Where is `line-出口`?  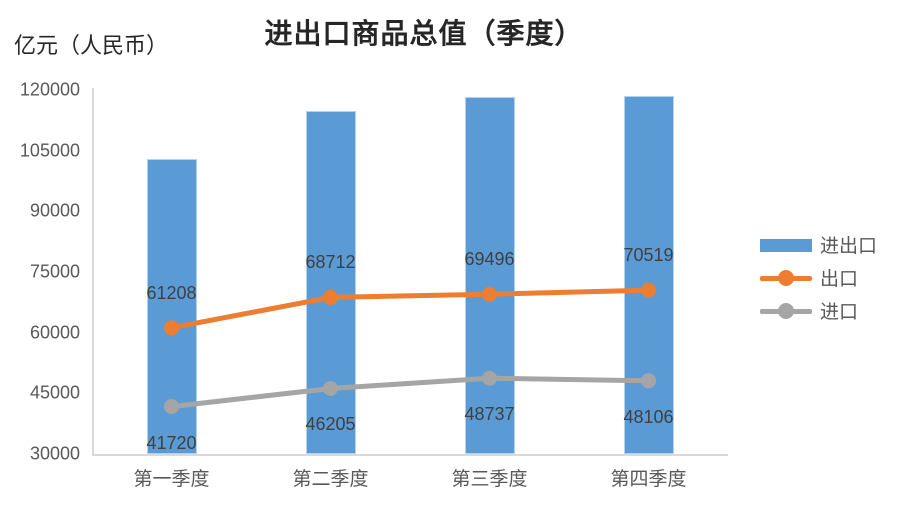 line-出口 is located at coordinates (410, 309).